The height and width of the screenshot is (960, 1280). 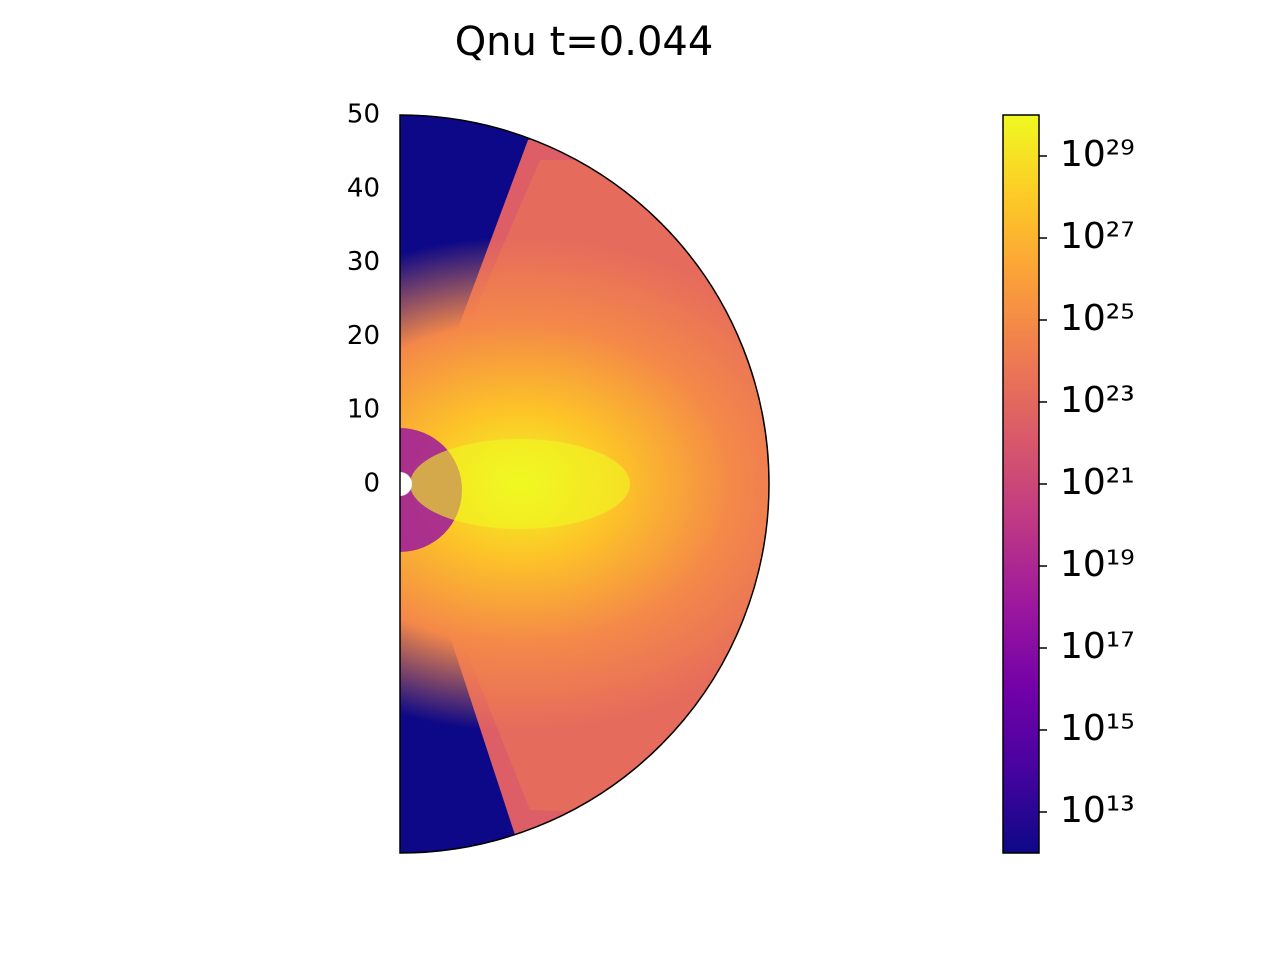 I want to click on y-tick-label: 30, so click(x=363, y=262).